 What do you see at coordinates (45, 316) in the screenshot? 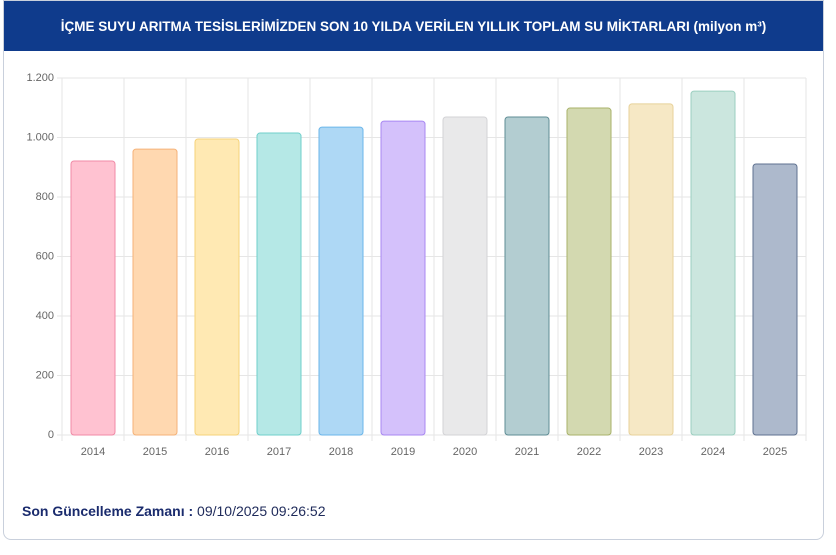
I see `y-tick-label: 400` at bounding box center [45, 316].